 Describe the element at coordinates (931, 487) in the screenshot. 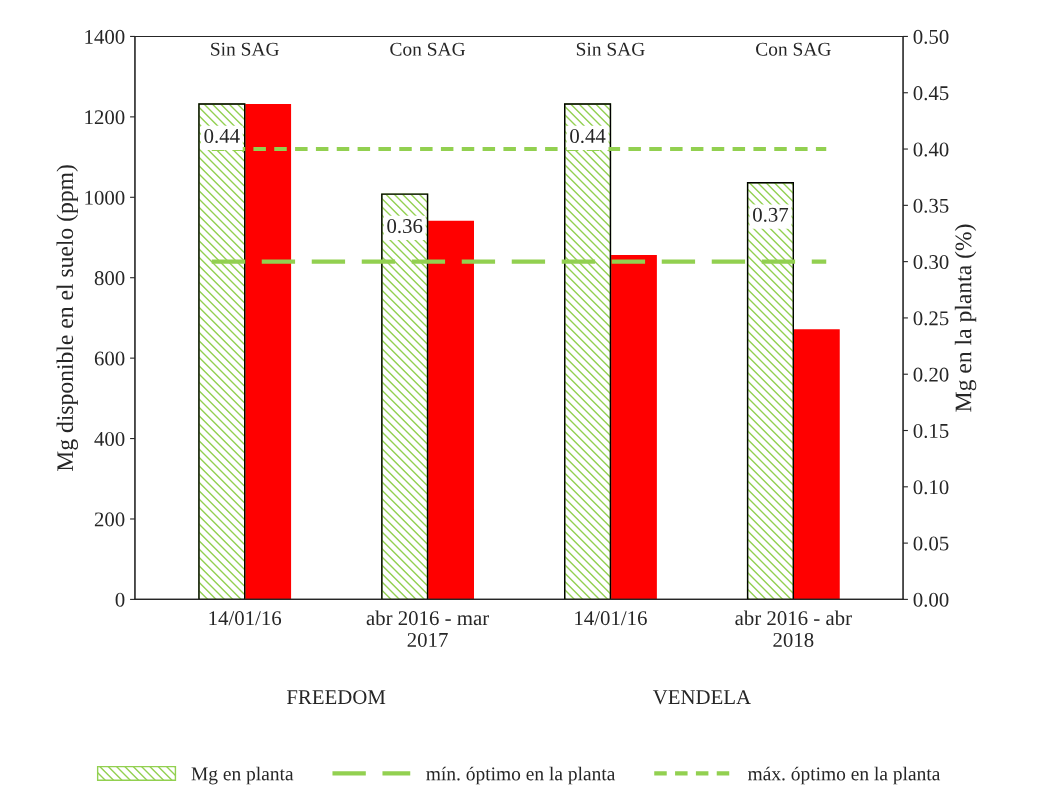

I see `y2-tick-label: 0.10` at that location.